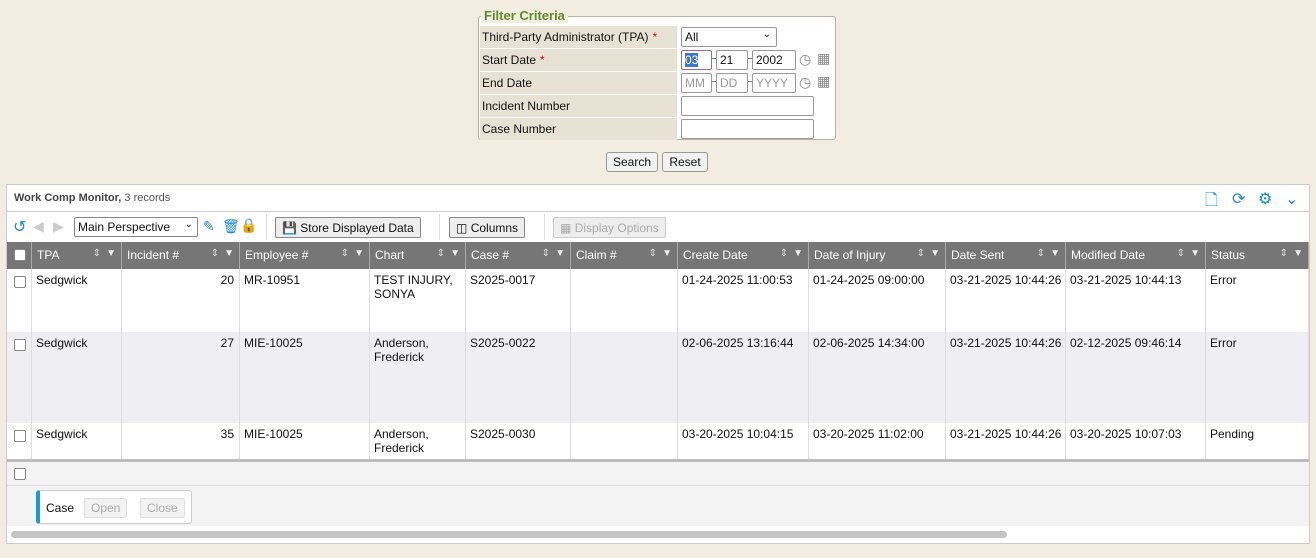  I want to click on edit-pencil-icon: ✎, so click(209, 226).